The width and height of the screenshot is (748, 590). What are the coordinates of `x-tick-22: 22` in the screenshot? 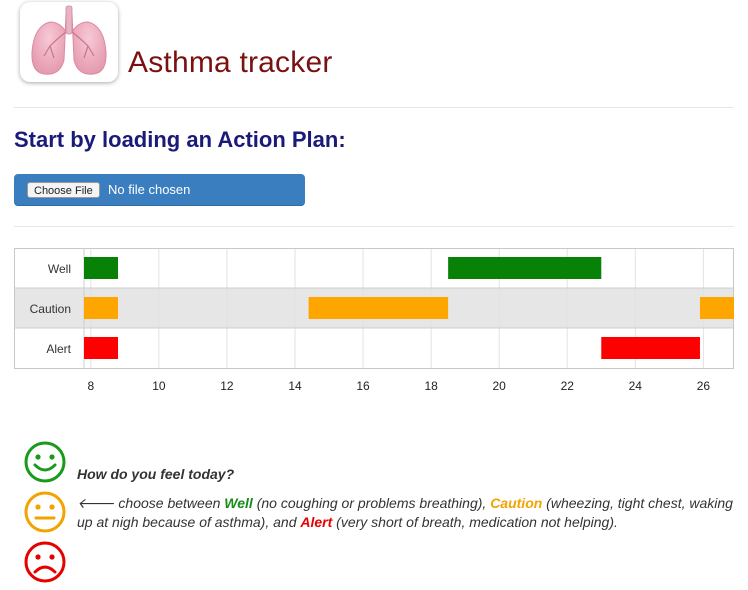 It's located at (568, 386).